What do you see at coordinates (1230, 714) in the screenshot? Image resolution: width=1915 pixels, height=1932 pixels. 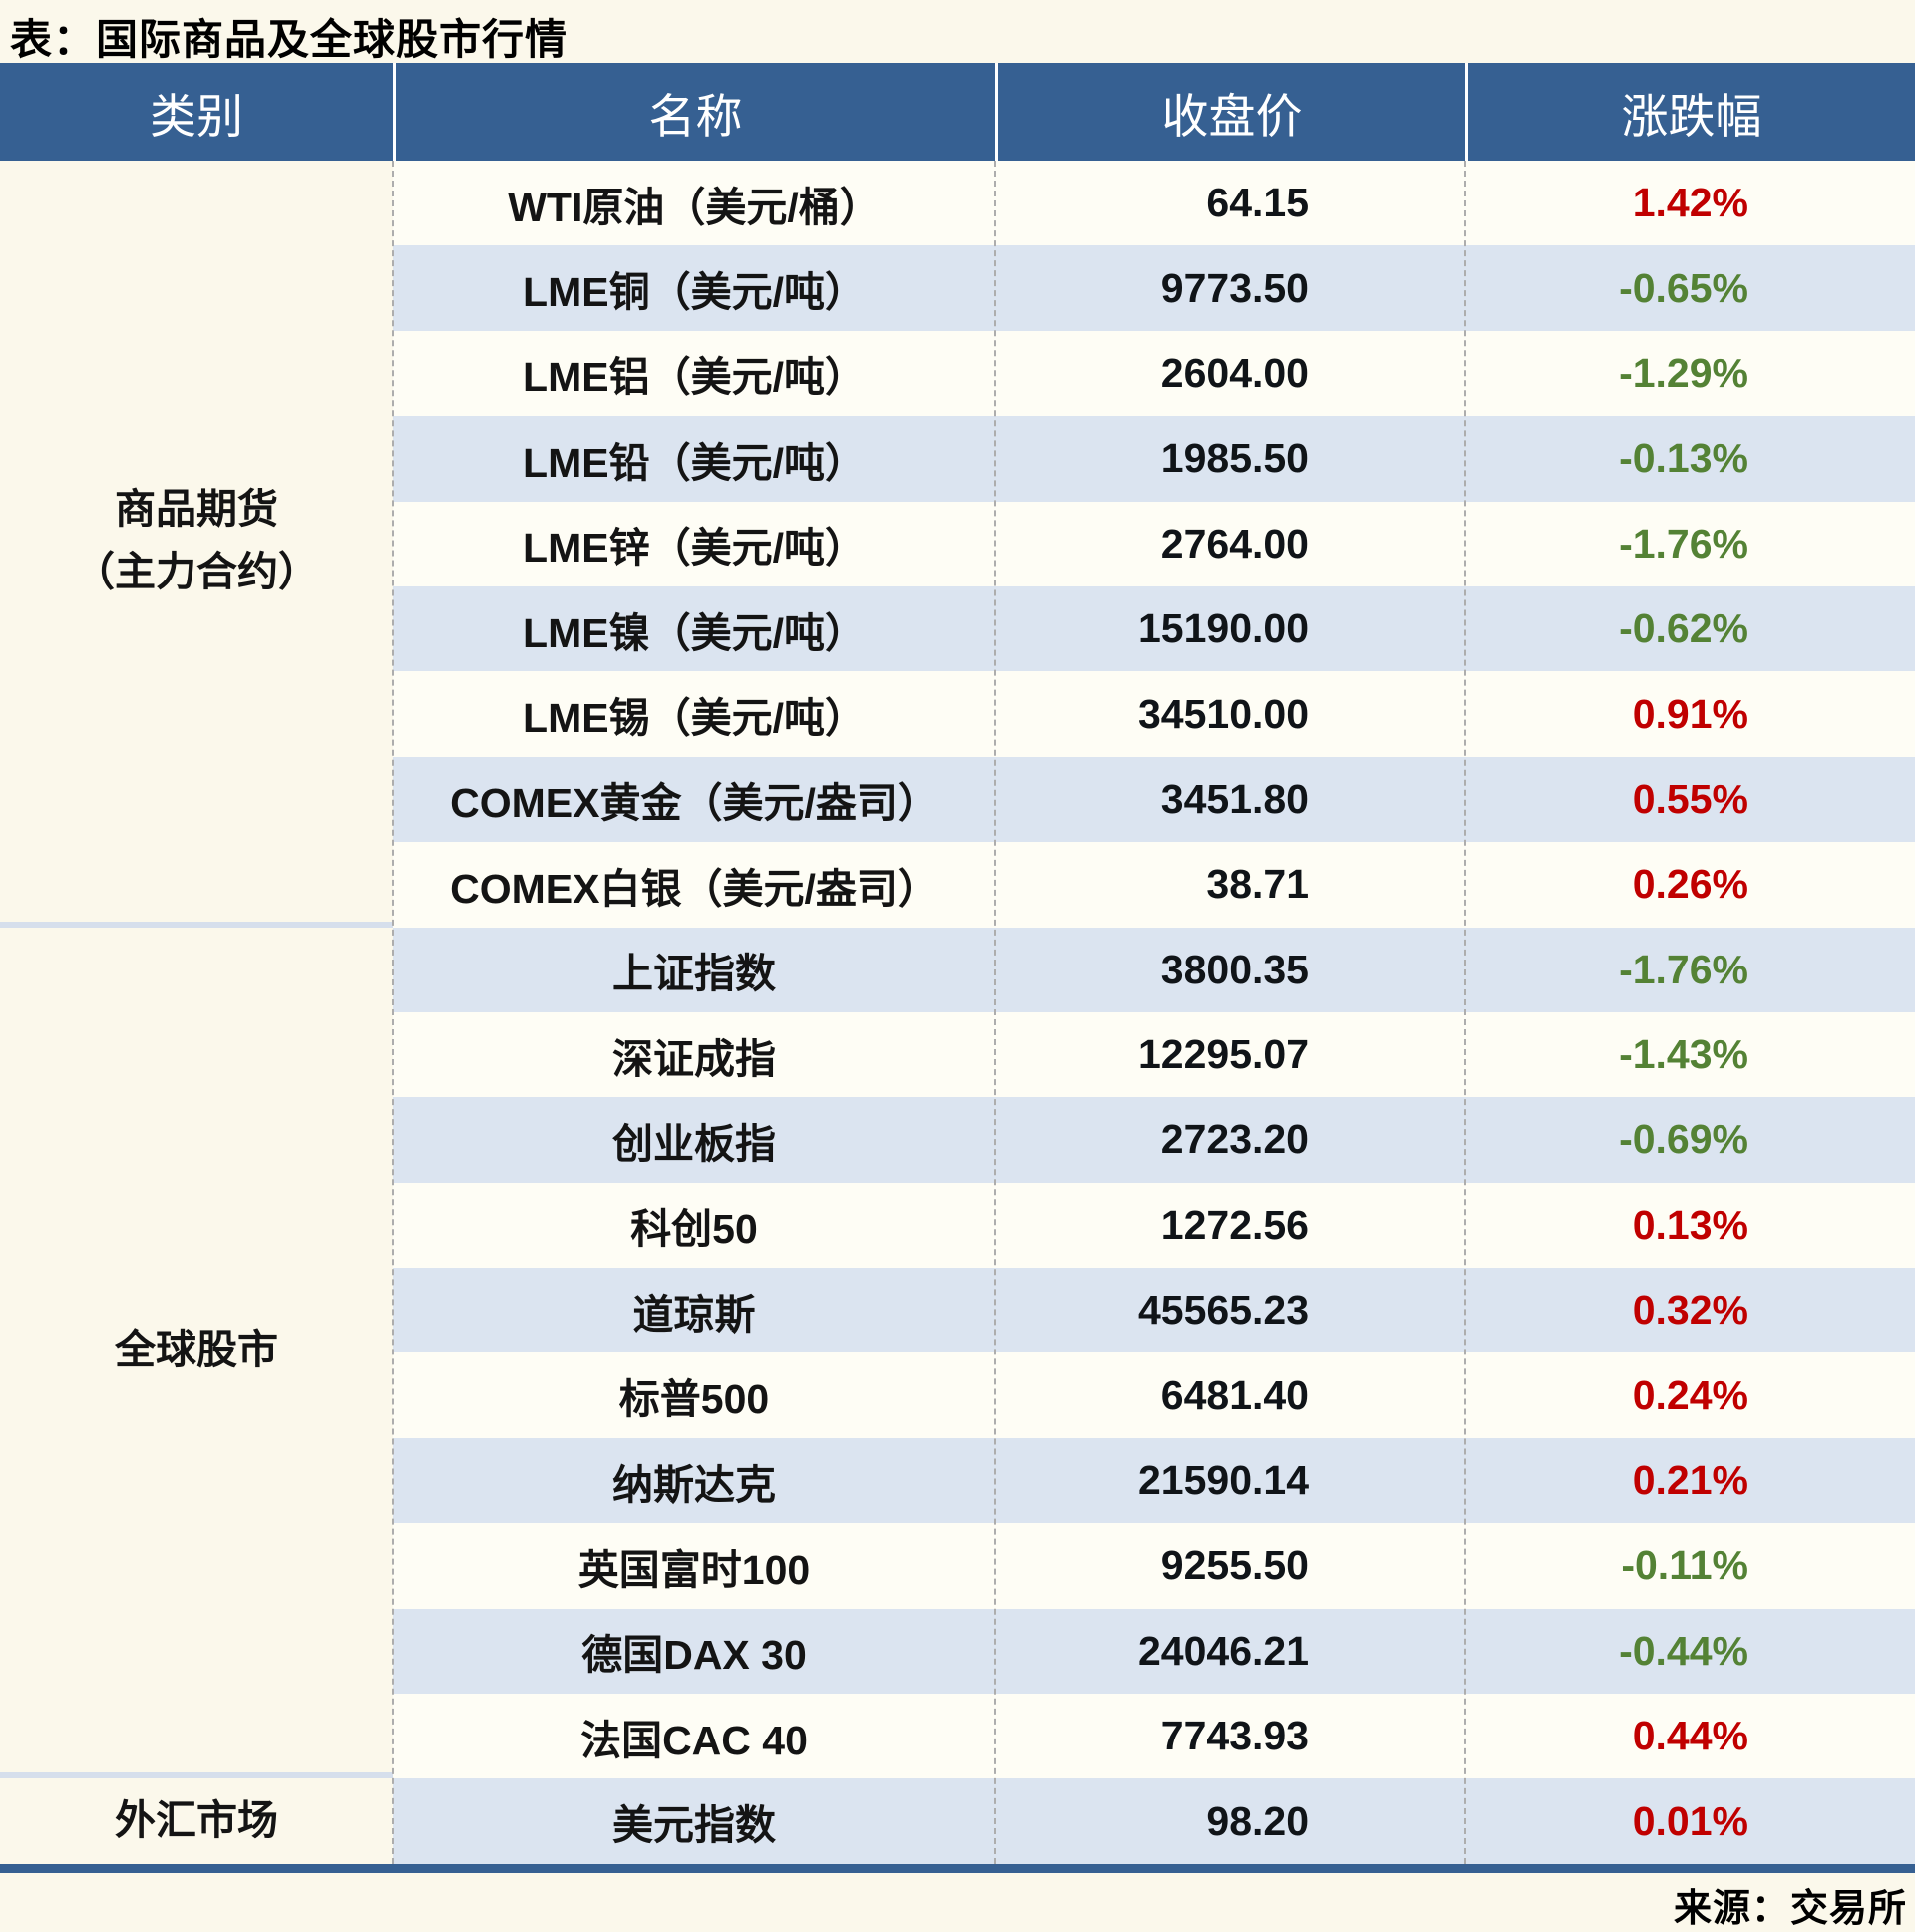 I see `close-price: 34510.00` at bounding box center [1230, 714].